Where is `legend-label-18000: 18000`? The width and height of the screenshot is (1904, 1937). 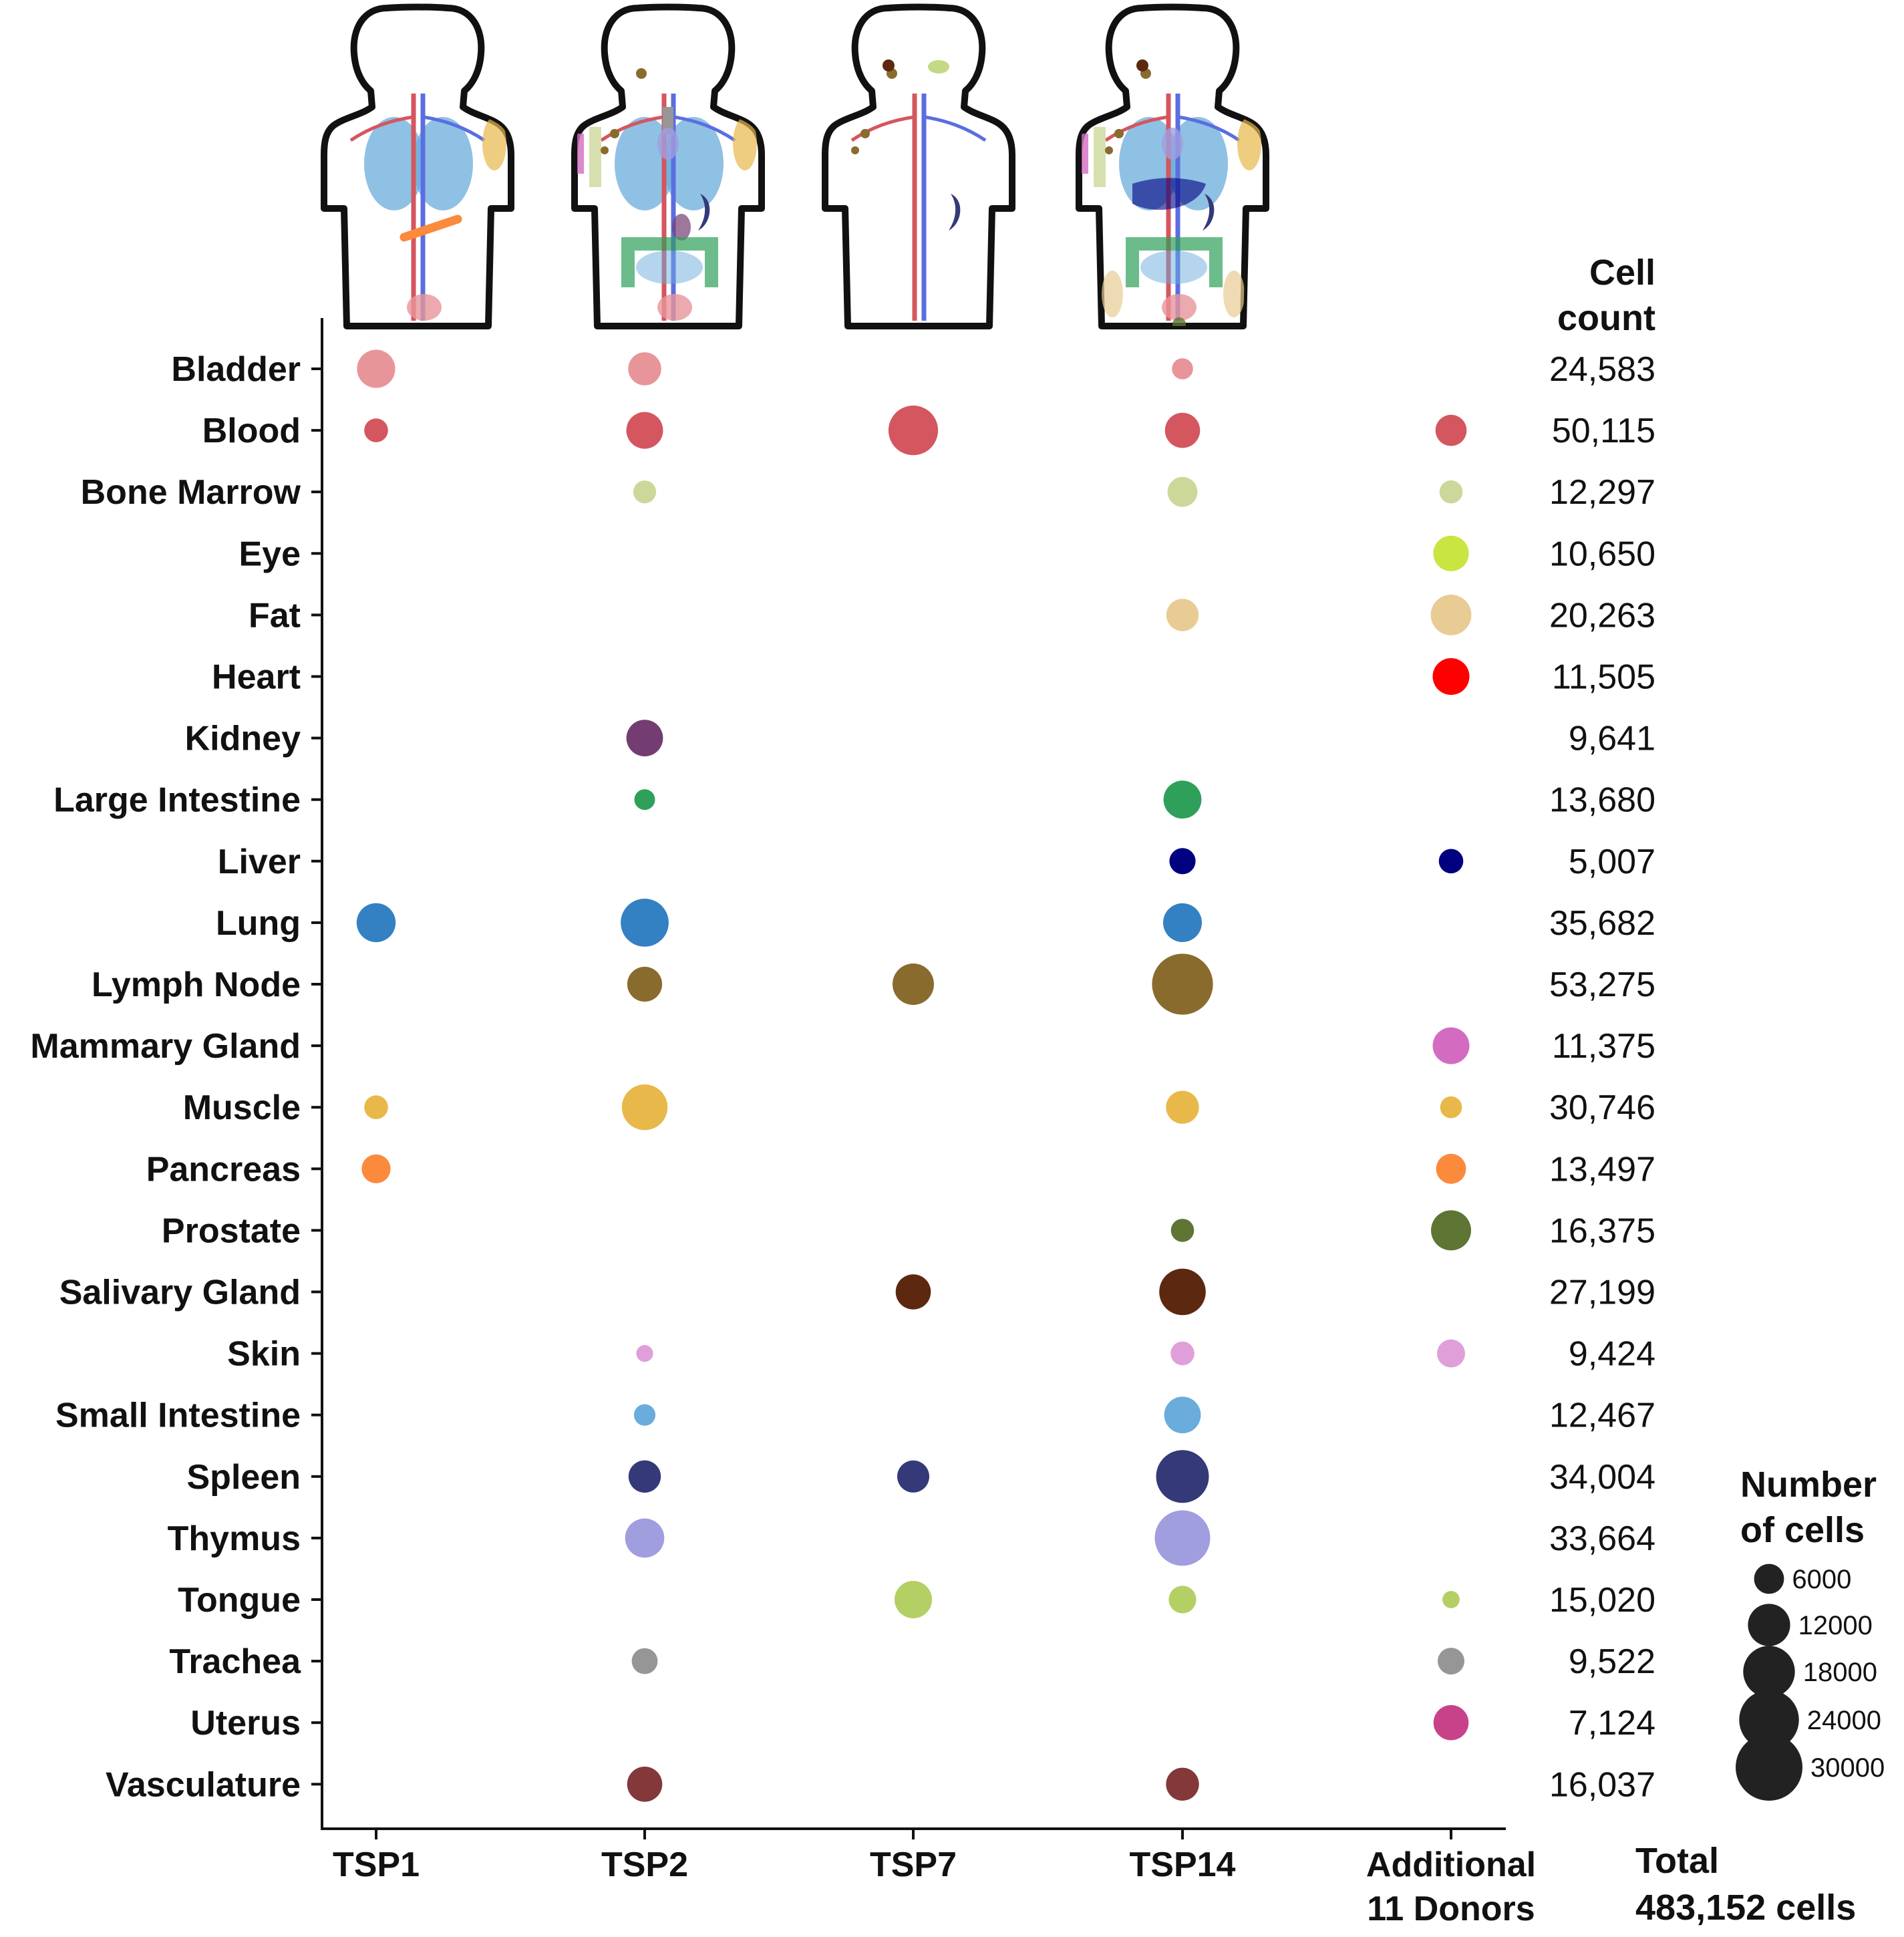 legend-label-18000: 18000 is located at coordinates (1840, 1672).